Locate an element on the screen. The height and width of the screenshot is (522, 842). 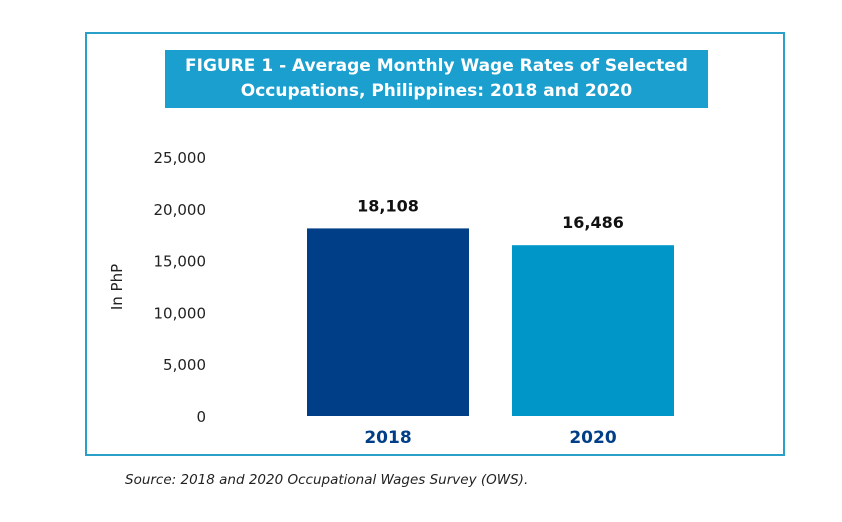
data-label-2018: 18,108 is located at coordinates (388, 205).